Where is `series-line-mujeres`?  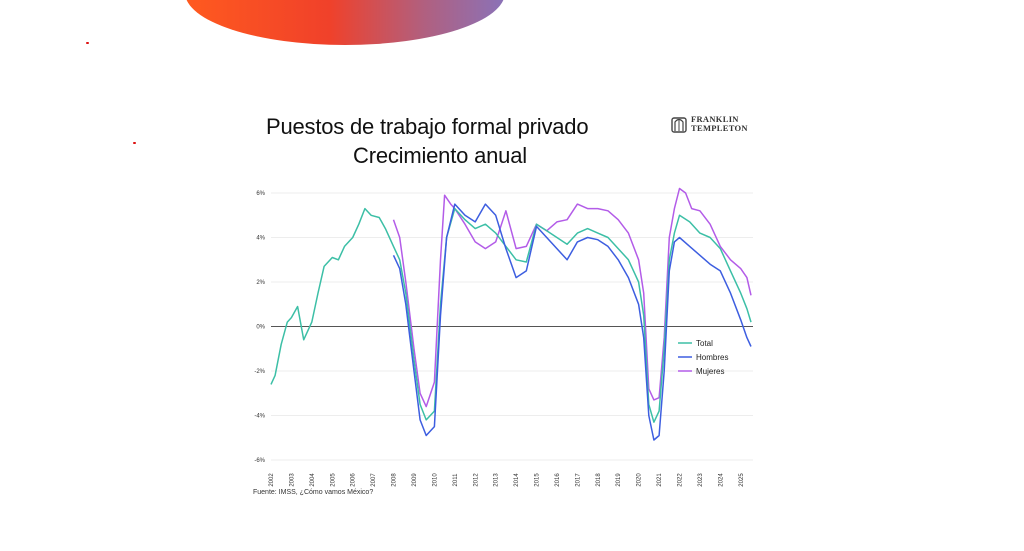
series-line-mujeres is located at coordinates (572, 297).